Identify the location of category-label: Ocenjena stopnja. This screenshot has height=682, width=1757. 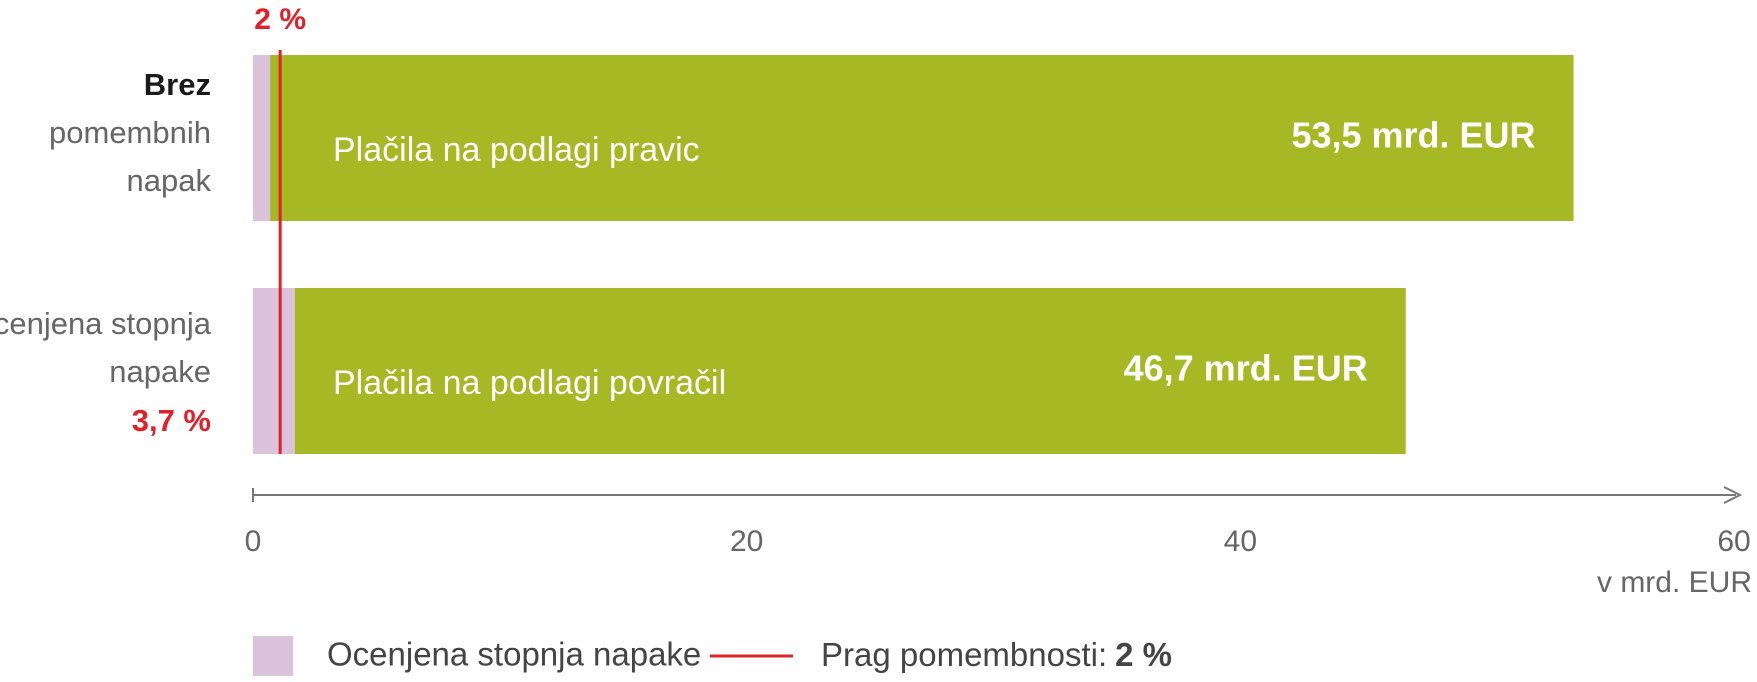
(106, 323).